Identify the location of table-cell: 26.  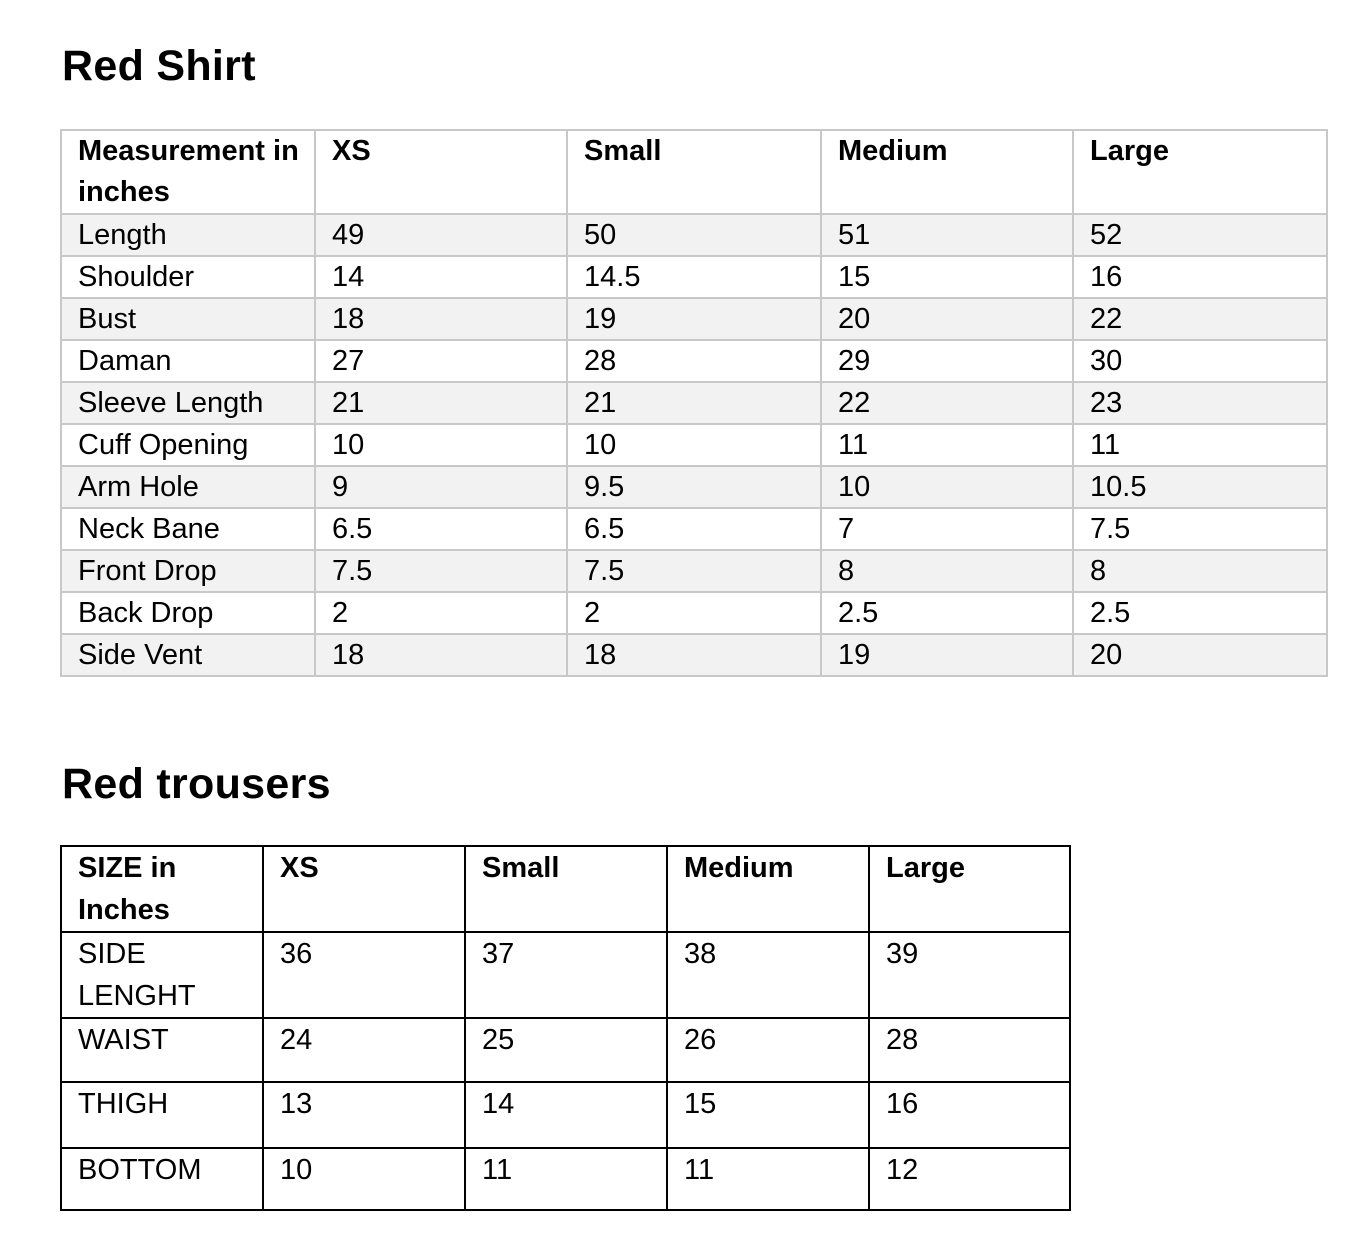
(768, 1050).